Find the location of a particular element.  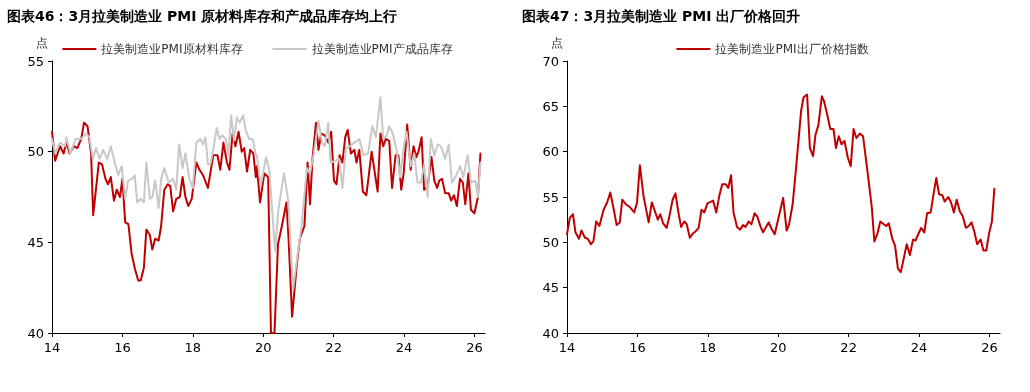

chart-title: 图表46：3月拉美制造业 PMI 原材料库存和产成品库存均上行 is located at coordinates (202, 16).